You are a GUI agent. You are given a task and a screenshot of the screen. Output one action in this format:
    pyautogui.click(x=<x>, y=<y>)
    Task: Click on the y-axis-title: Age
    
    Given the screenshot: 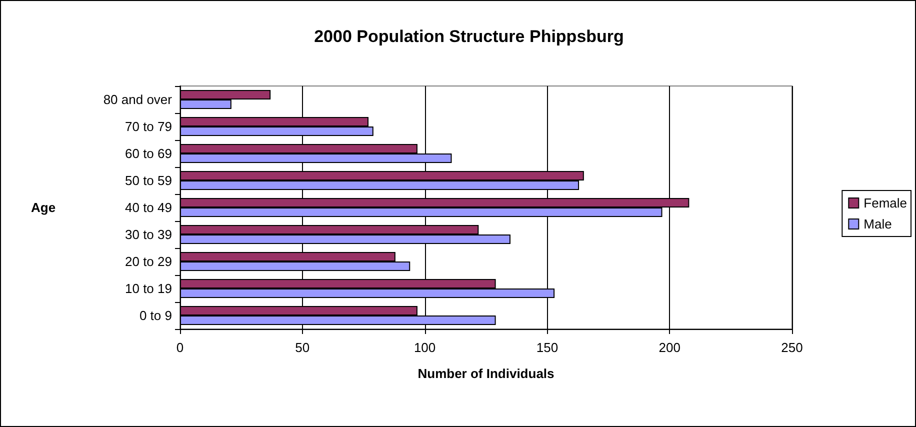 What is the action you would take?
    pyautogui.click(x=43, y=207)
    